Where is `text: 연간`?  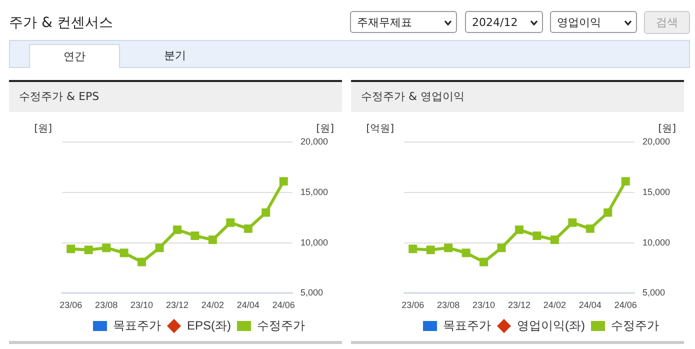 text: 연간 is located at coordinates (74, 56).